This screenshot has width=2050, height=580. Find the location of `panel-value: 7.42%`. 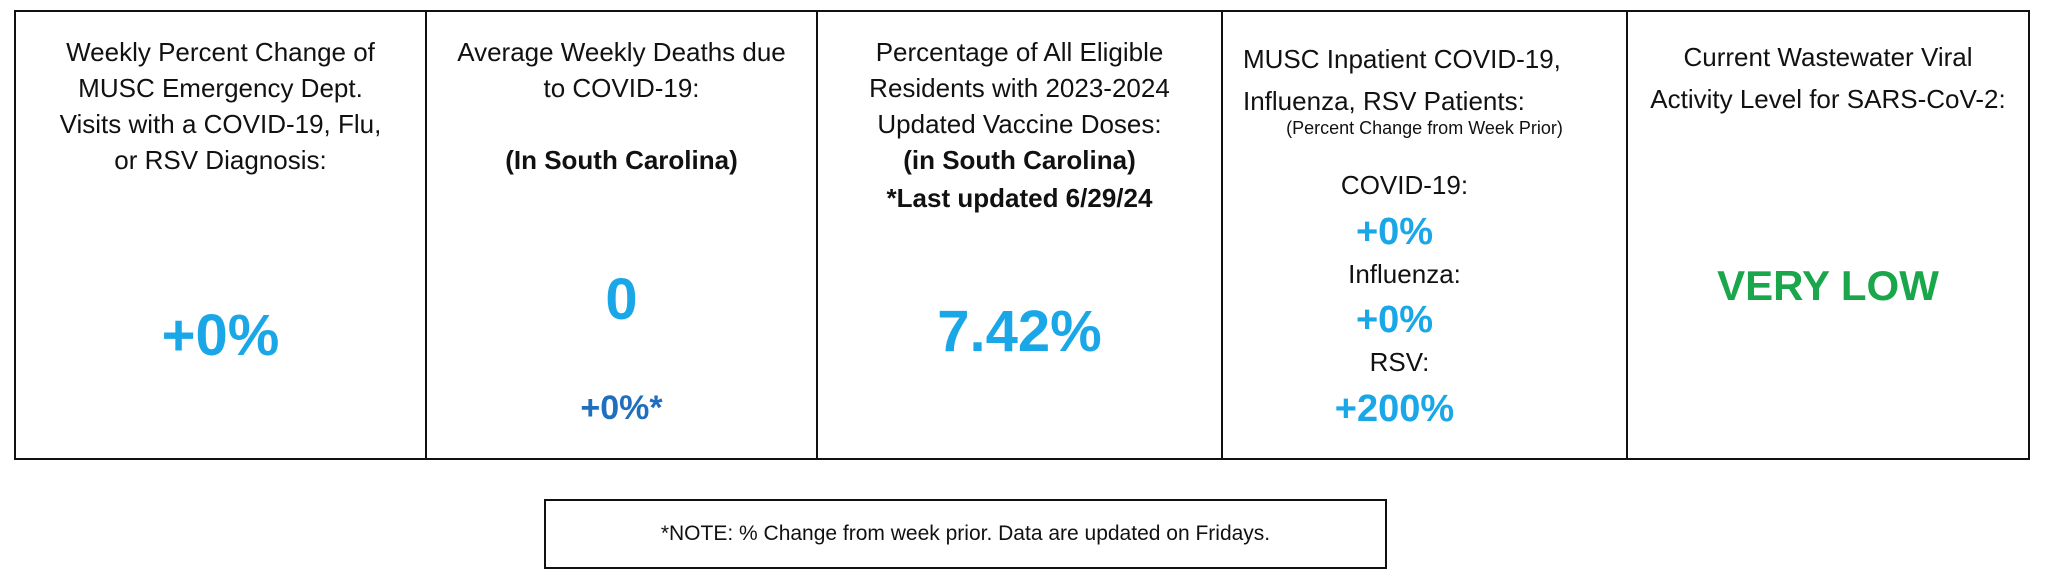

panel-value: 7.42% is located at coordinates (1019, 331).